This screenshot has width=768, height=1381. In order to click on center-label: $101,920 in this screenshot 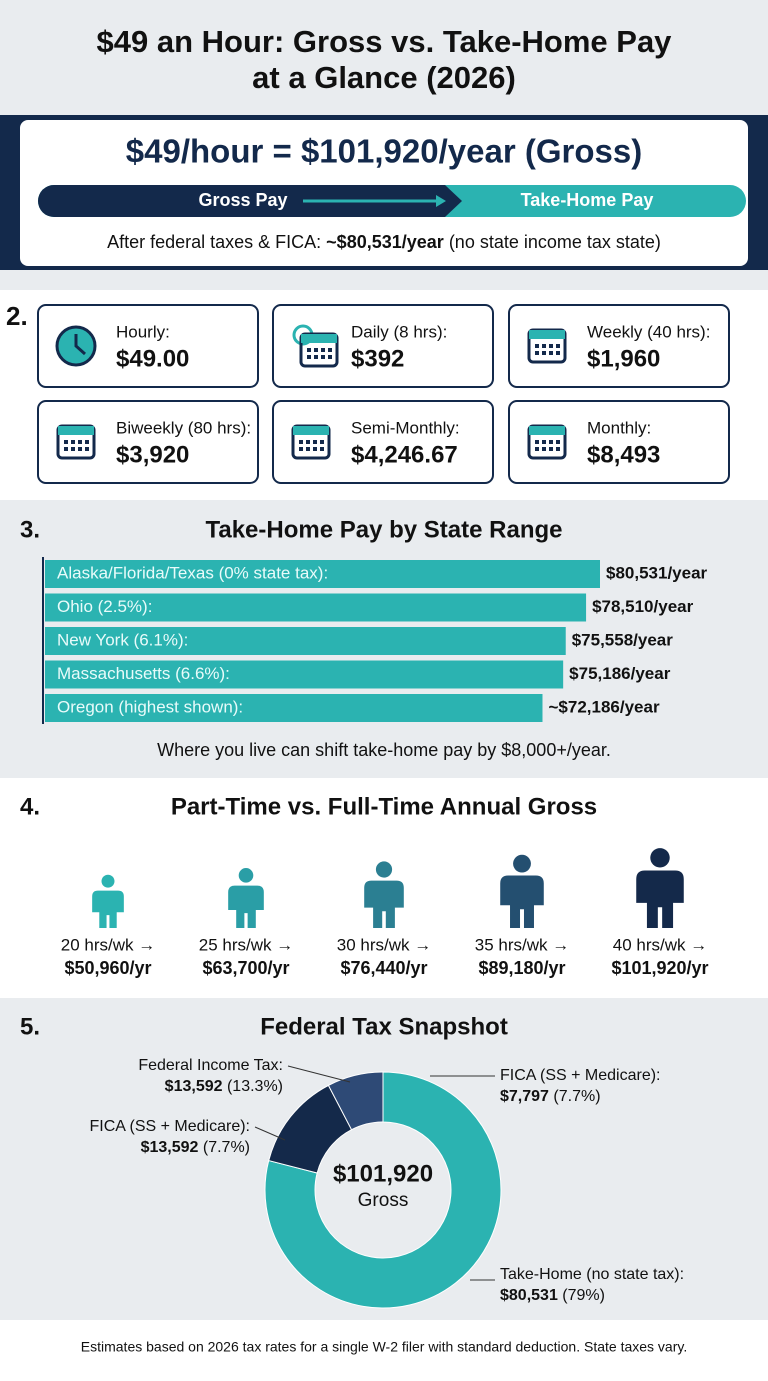, I will do `click(383, 1173)`.